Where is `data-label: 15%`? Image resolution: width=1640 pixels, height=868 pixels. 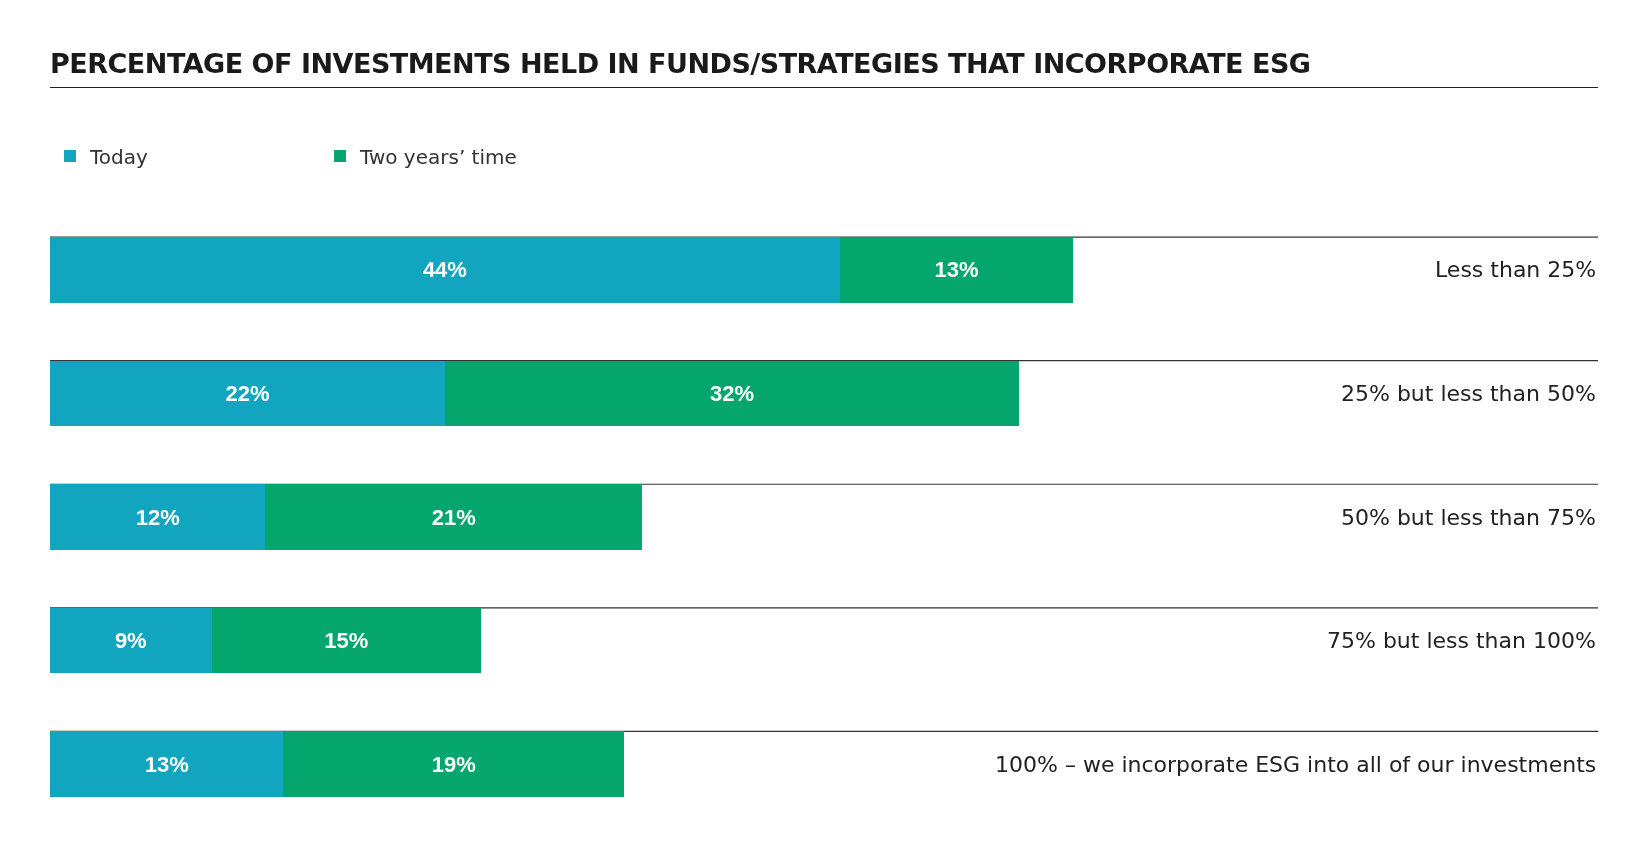
data-label: 15% is located at coordinates (346, 641).